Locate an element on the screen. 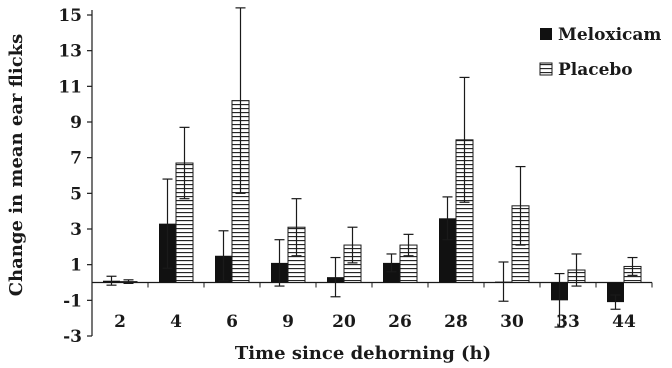  y-tick-label: 3 is located at coordinates (76, 230).